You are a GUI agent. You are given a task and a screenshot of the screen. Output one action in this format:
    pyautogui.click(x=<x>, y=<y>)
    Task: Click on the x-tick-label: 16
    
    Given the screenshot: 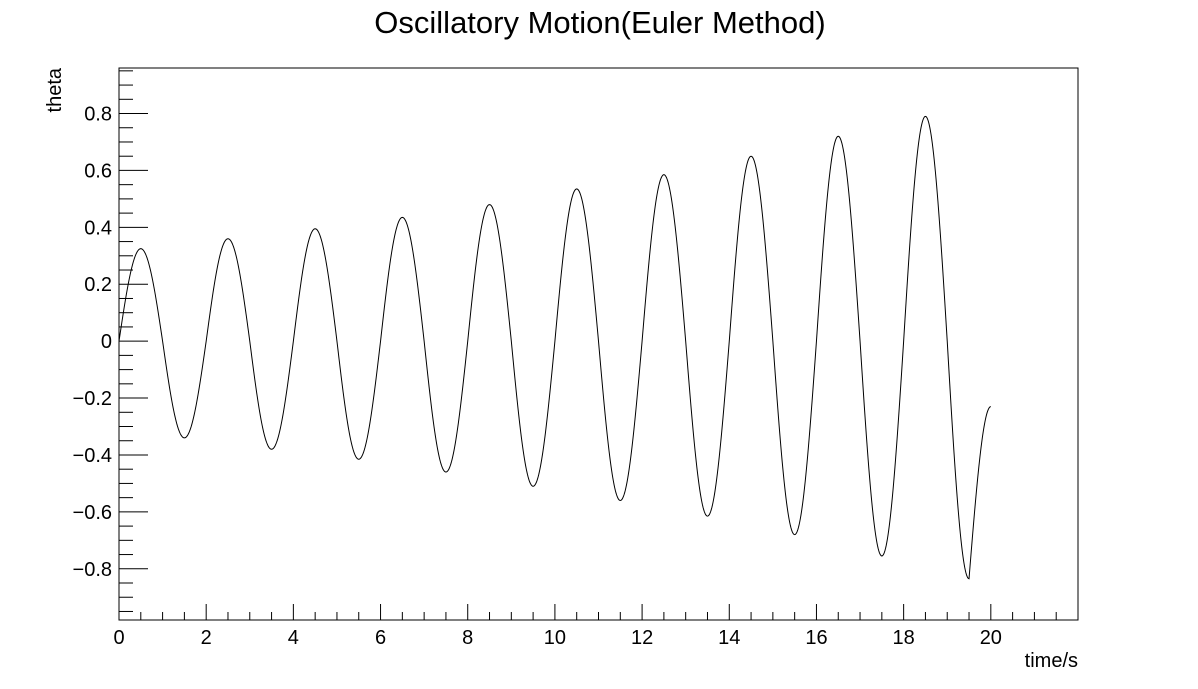 What is the action you would take?
    pyautogui.click(x=816, y=638)
    